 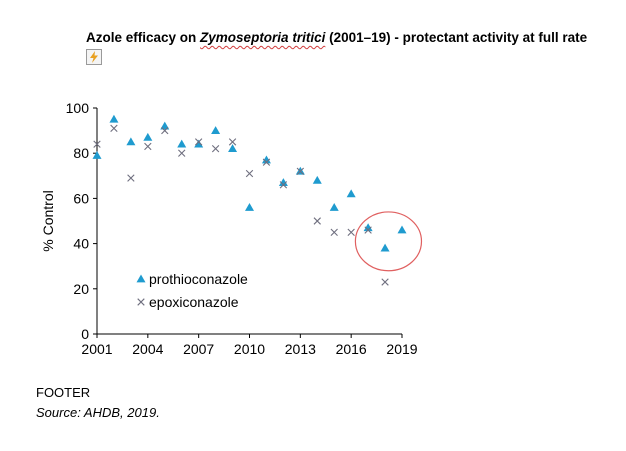 What do you see at coordinates (141, 278) in the screenshot?
I see `legend-prothioconazole-marker` at bounding box center [141, 278].